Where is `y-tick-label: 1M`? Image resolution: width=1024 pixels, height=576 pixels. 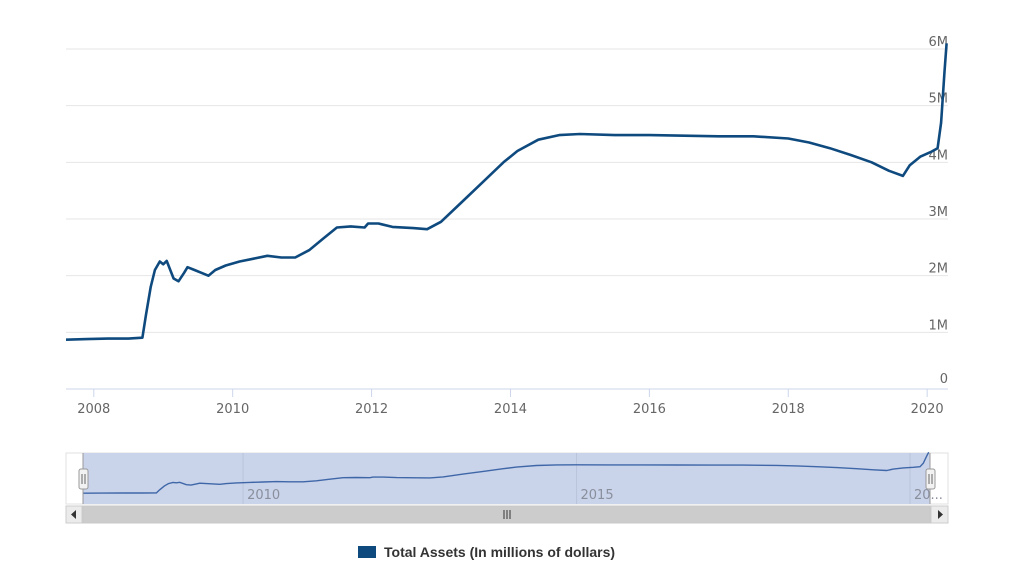
y-tick-label: 1M is located at coordinates (939, 325).